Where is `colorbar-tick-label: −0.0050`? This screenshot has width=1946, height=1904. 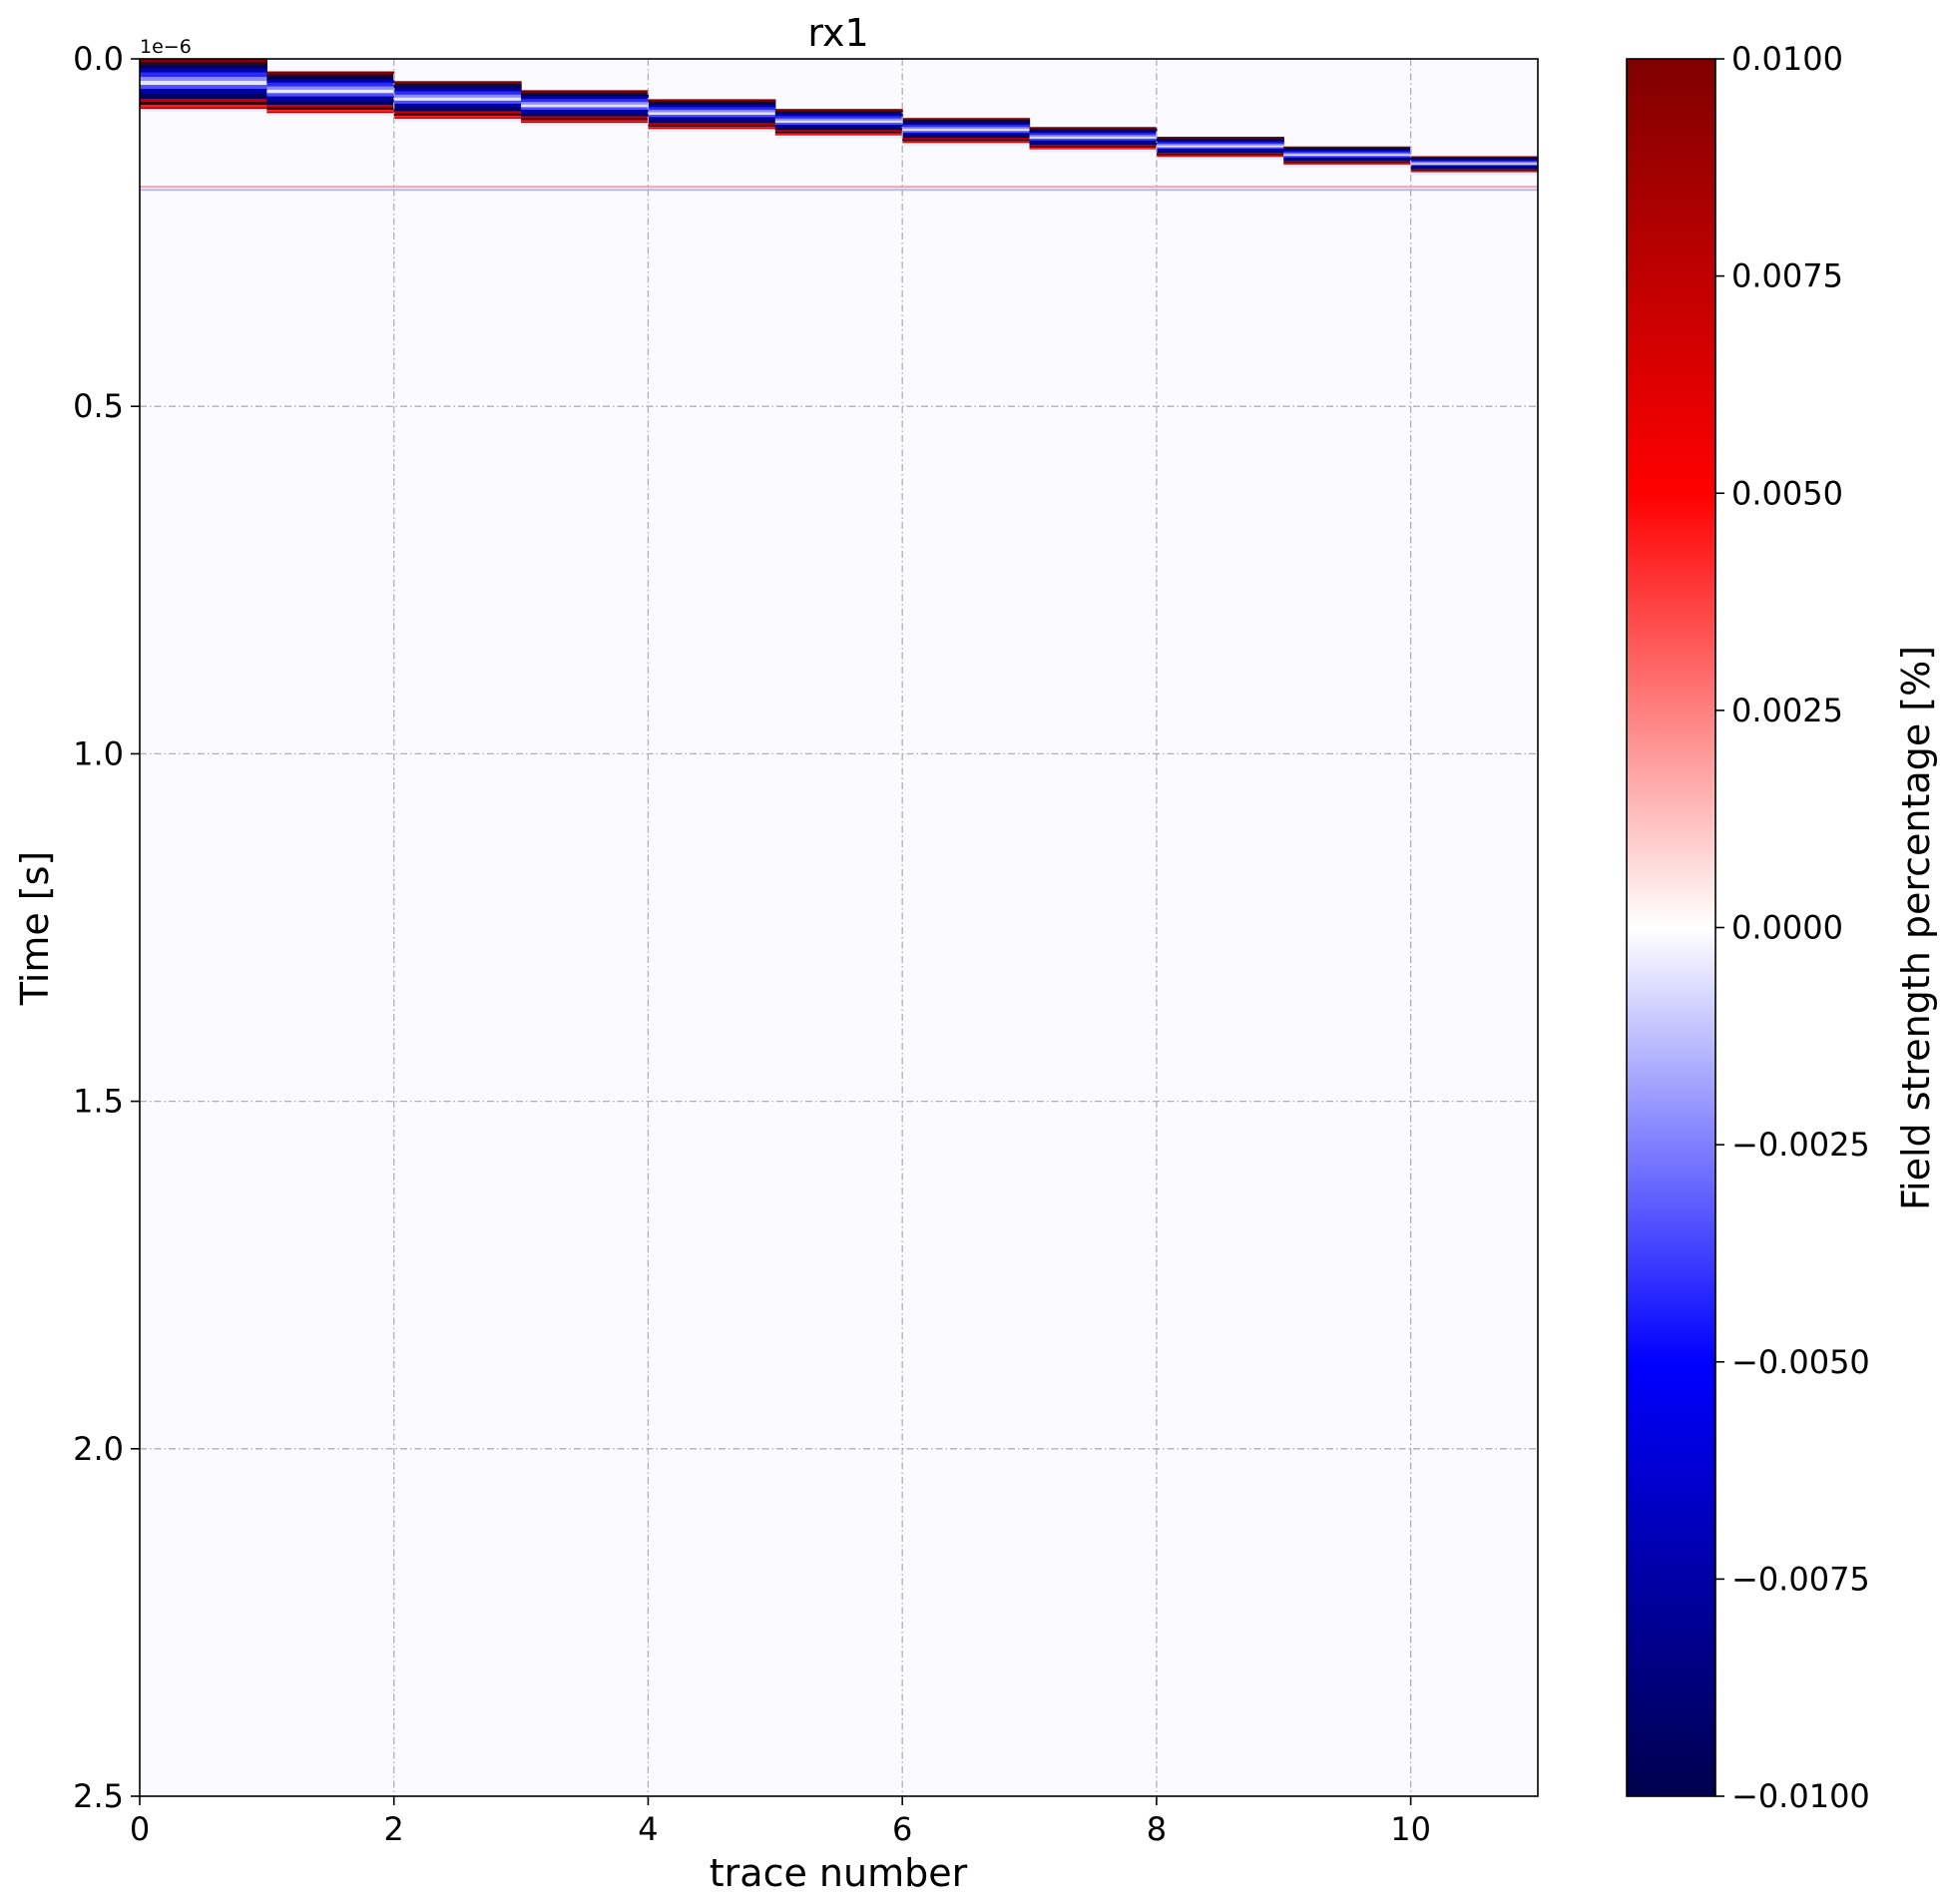
colorbar-tick-label: −0.0050 is located at coordinates (1800, 1362).